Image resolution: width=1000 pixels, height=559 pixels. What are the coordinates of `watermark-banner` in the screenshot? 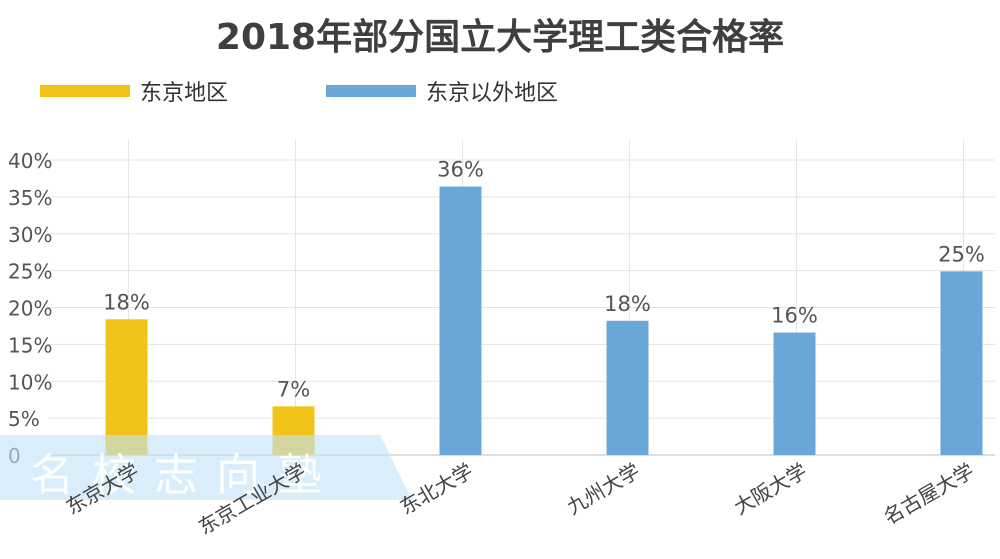 It's located at (206, 467).